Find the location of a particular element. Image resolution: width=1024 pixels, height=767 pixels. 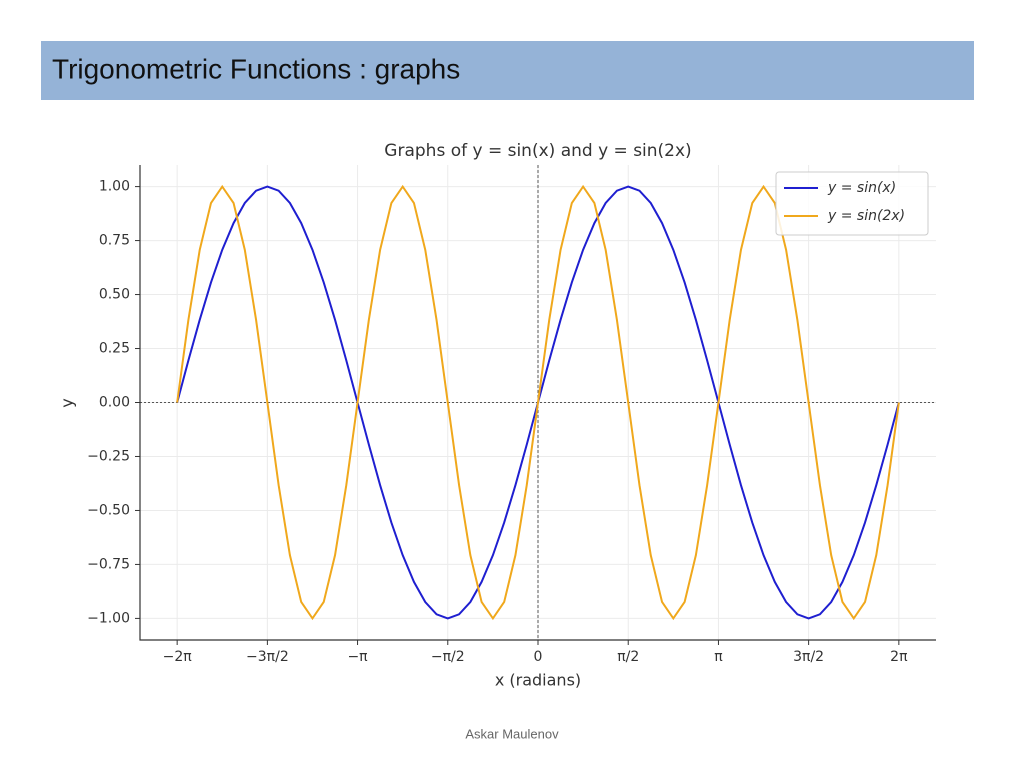

legend-label: y = sin(x) is located at coordinates (861, 188).